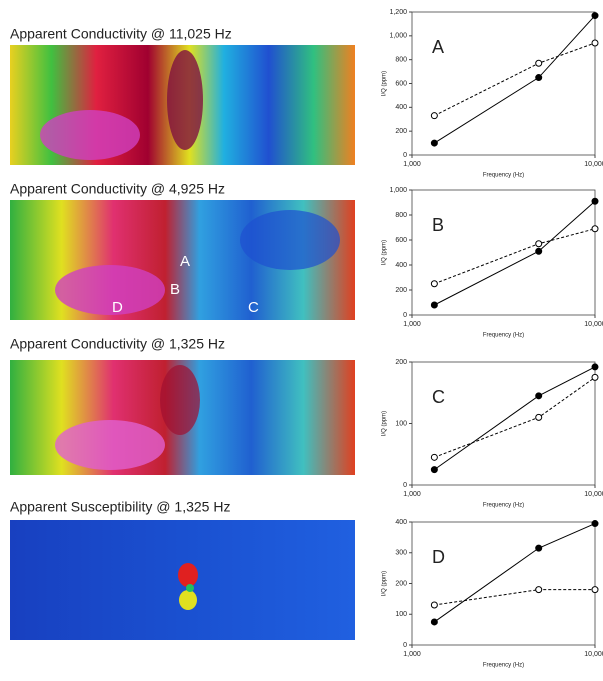 The width and height of the screenshot is (603, 681). I want to click on y-tick-label: 1,200, so click(398, 12).